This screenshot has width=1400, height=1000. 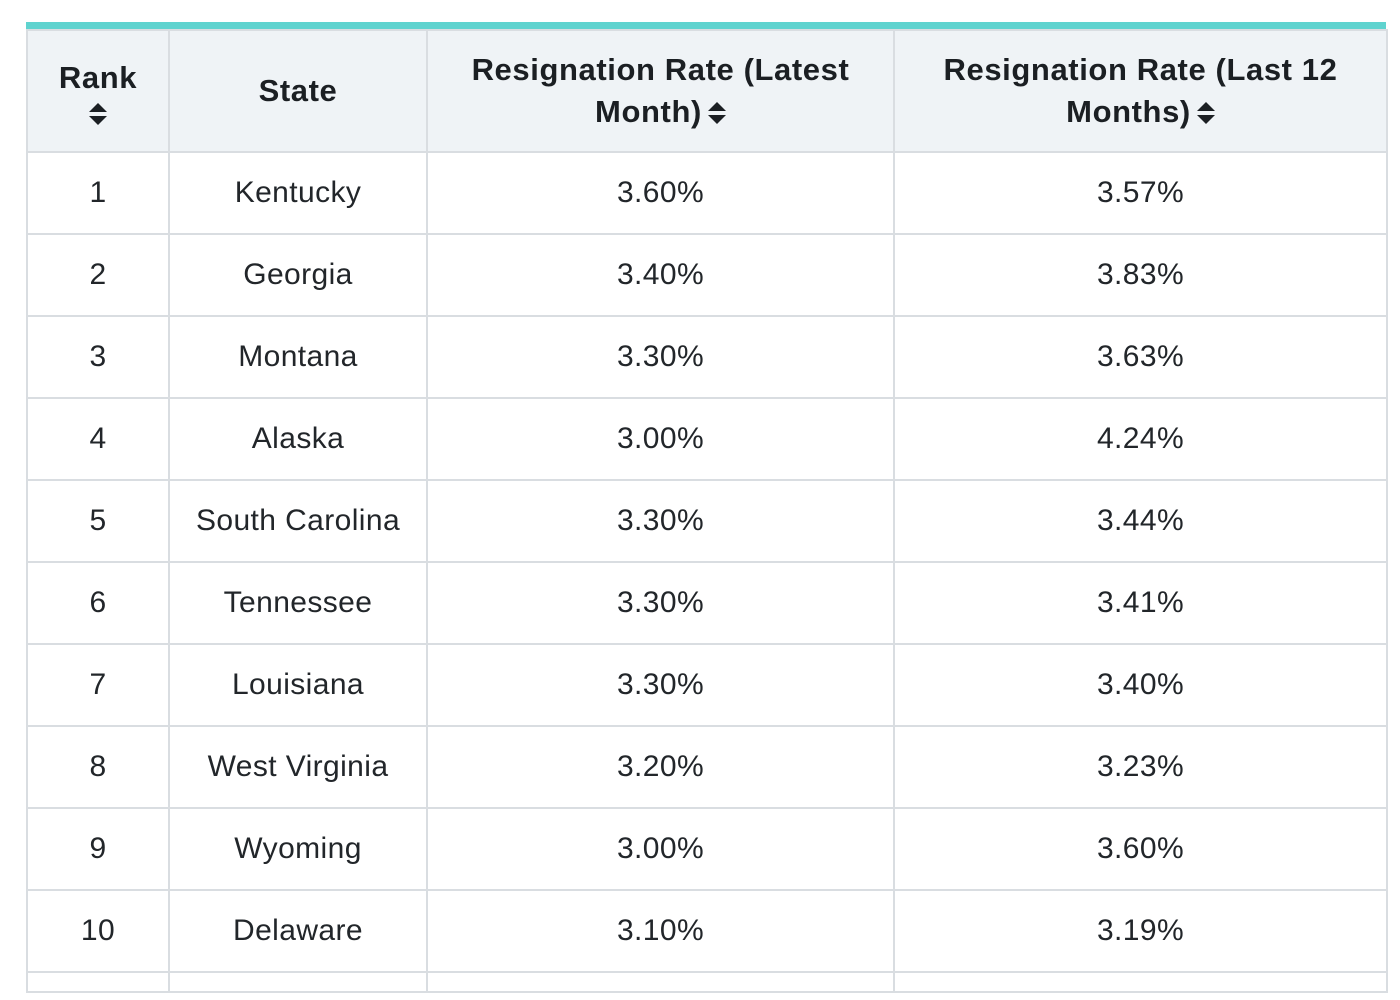 I want to click on cell-state: South Carolina, so click(x=298, y=521).